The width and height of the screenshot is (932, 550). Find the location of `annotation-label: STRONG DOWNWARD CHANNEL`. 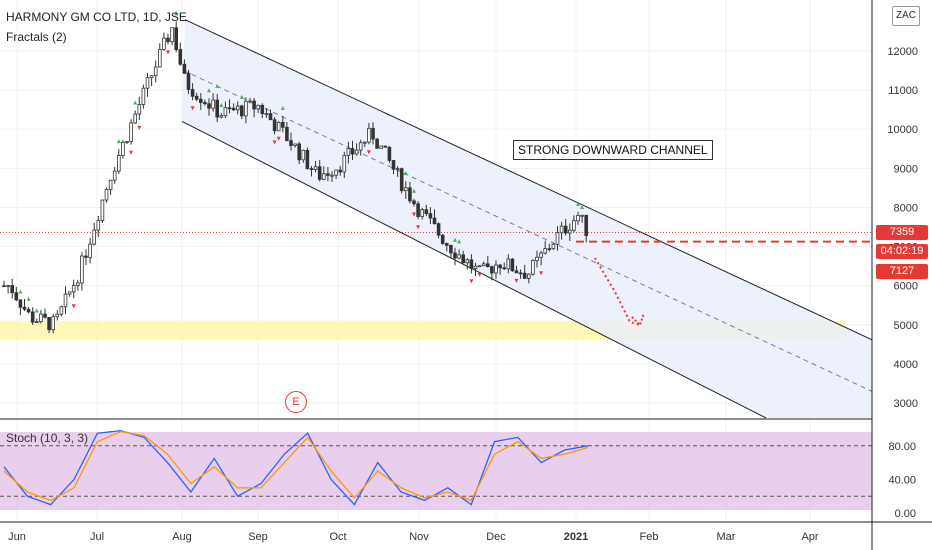

annotation-label: STRONG DOWNWARD CHANNEL is located at coordinates (613, 150).